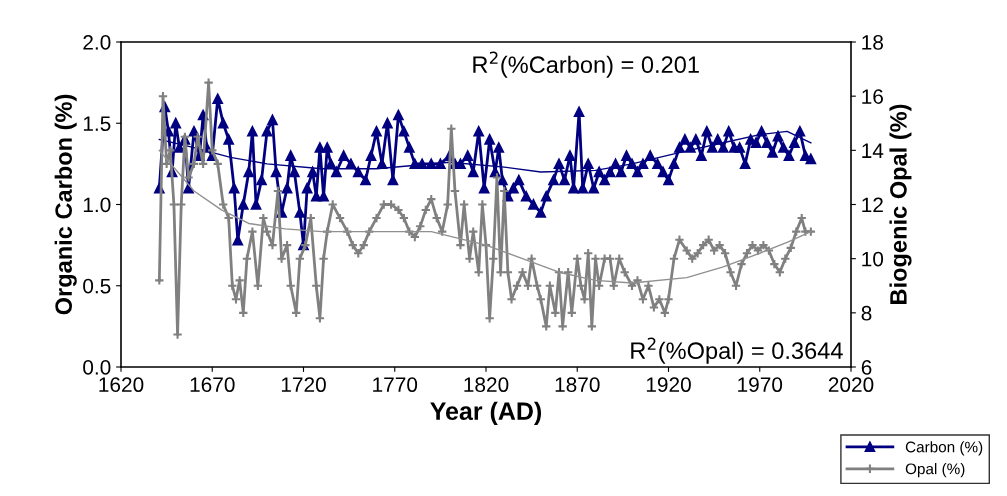  I want to click on x-tick-label: 1820, so click(486, 385).